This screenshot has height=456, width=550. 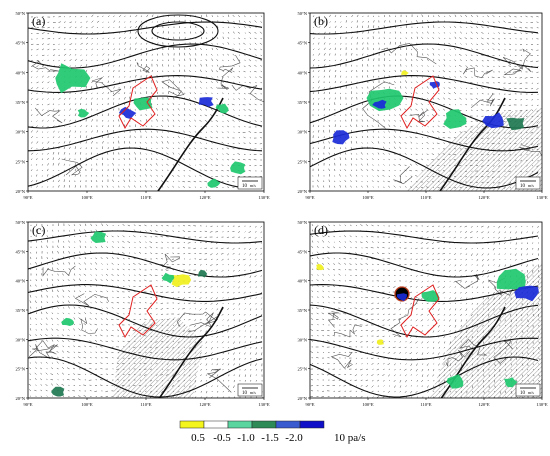 I want to click on panel-label: (b), so click(x=321, y=21).